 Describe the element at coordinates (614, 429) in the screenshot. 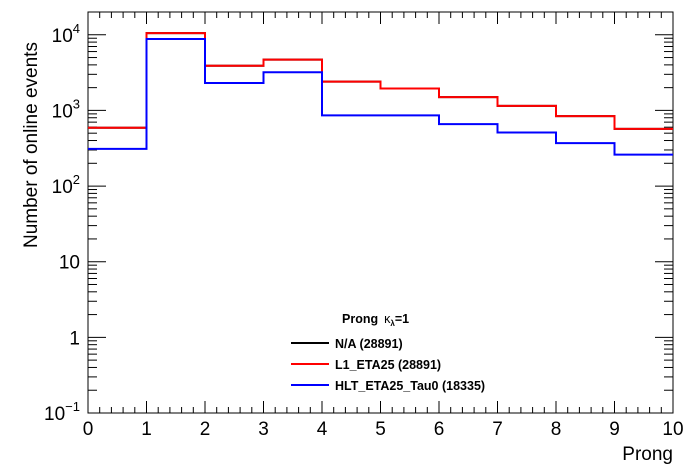

I see `x-tick-label: 9` at that location.